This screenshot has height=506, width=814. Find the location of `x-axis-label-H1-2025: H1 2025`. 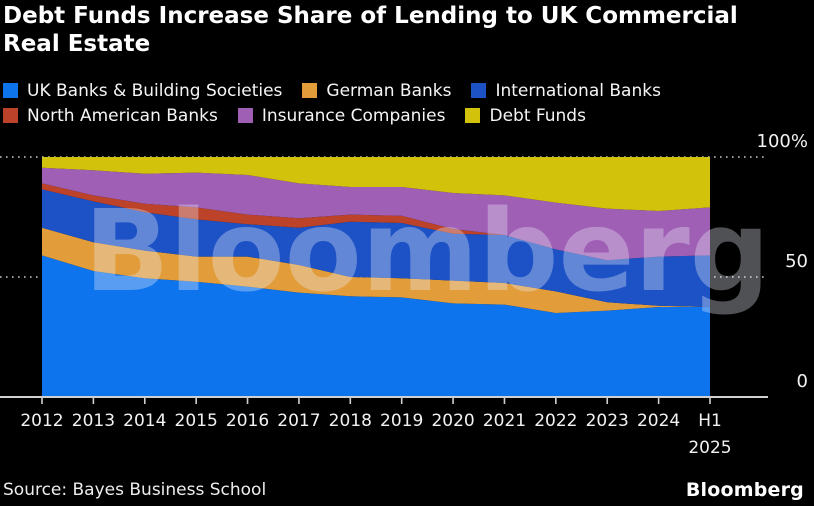

x-axis-label-H1-2025: H1 2025 is located at coordinates (709, 434).